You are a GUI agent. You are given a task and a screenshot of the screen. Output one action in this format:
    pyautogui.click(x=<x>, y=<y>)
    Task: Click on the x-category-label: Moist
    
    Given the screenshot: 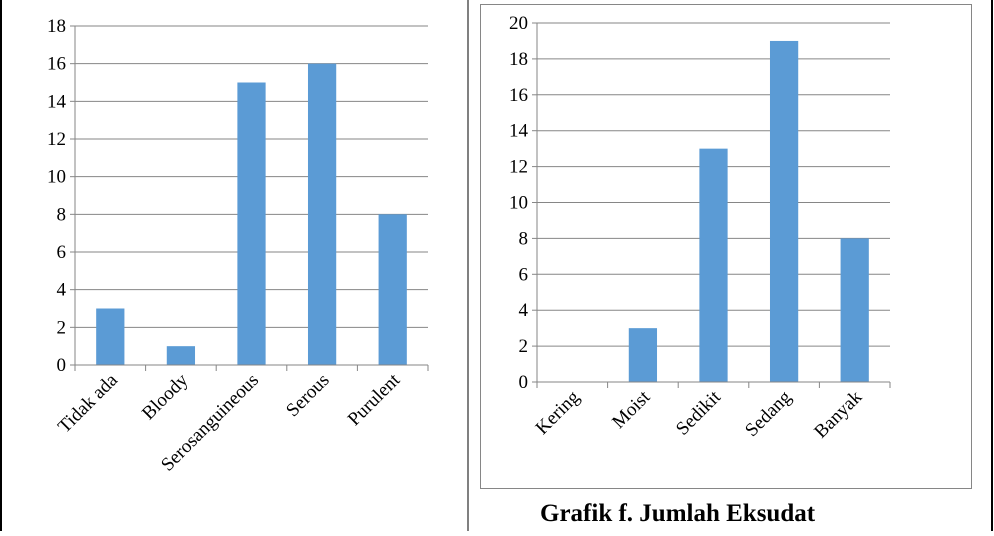 What is the action you would take?
    pyautogui.click(x=631, y=409)
    